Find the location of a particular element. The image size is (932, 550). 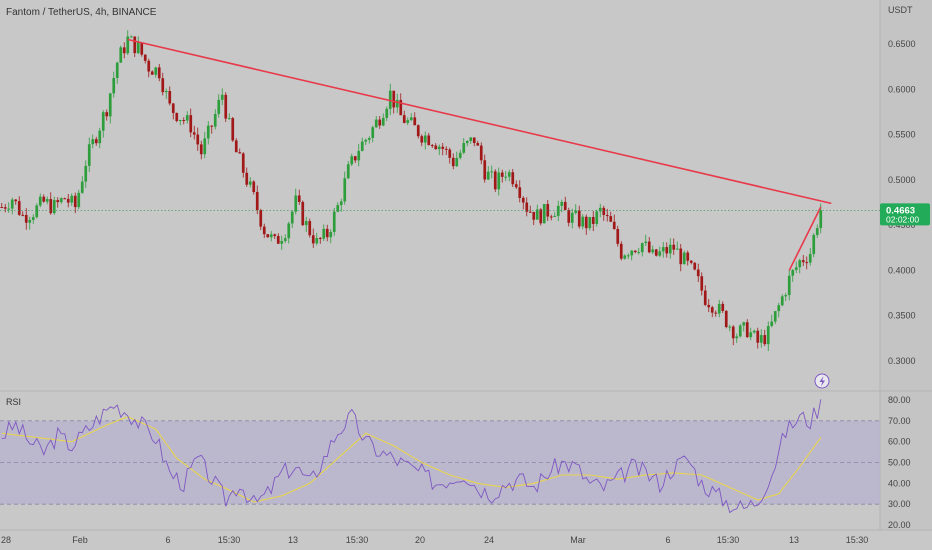

time-tick-label: 15:30 is located at coordinates (357, 540).